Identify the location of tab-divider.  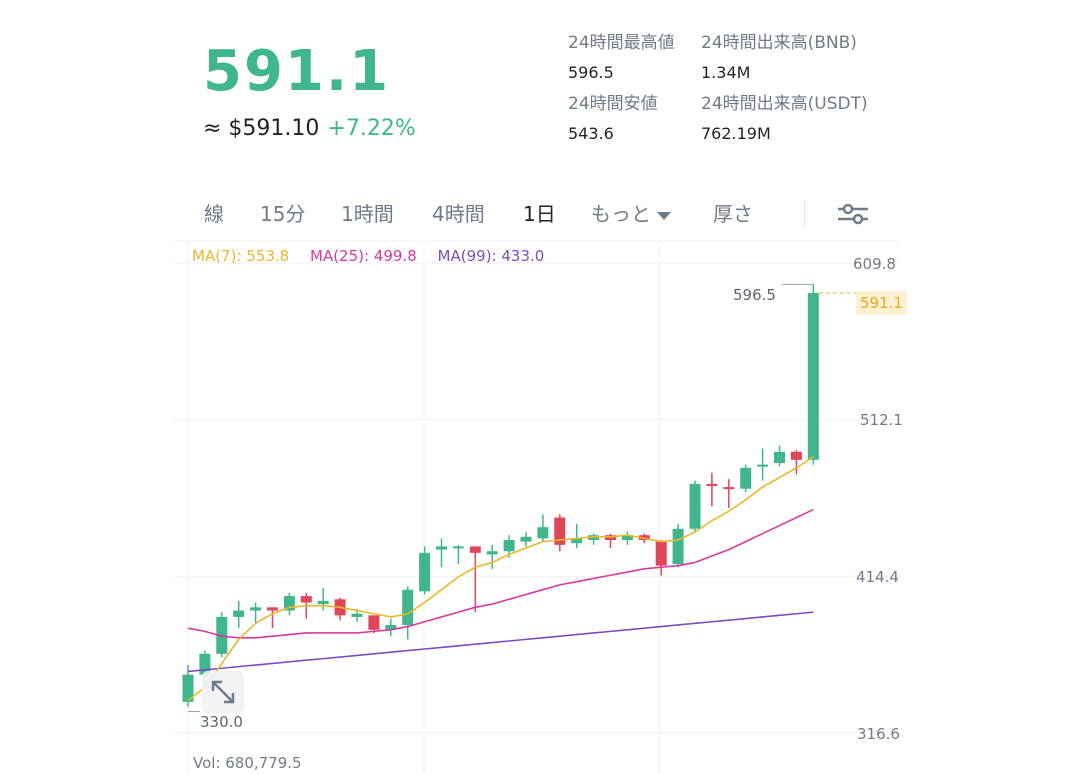
(804, 214).